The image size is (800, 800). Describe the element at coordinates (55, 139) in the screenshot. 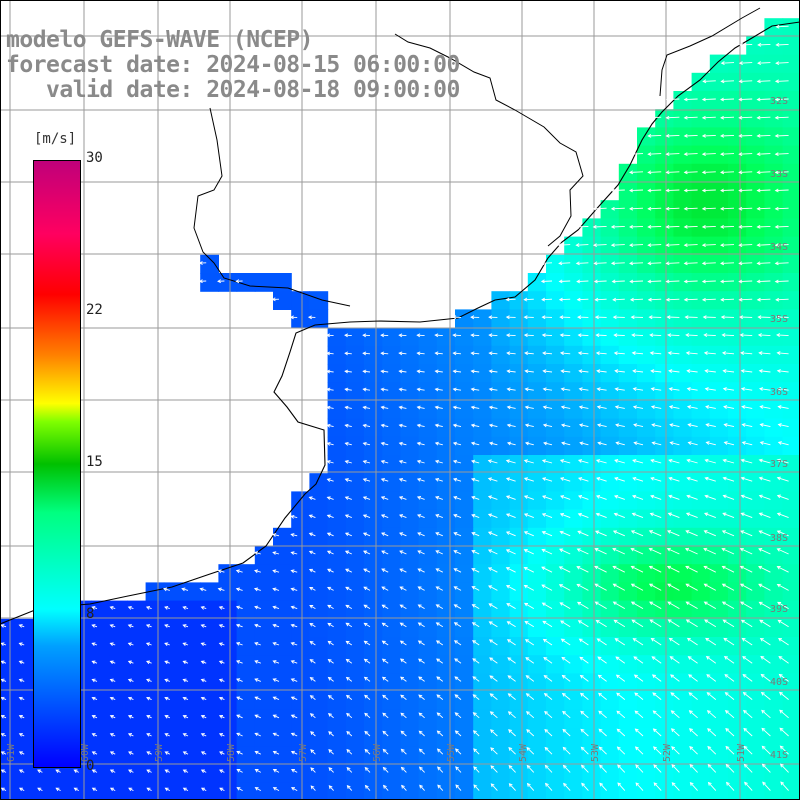

I see `colorbar-unit: [m/s]` at that location.